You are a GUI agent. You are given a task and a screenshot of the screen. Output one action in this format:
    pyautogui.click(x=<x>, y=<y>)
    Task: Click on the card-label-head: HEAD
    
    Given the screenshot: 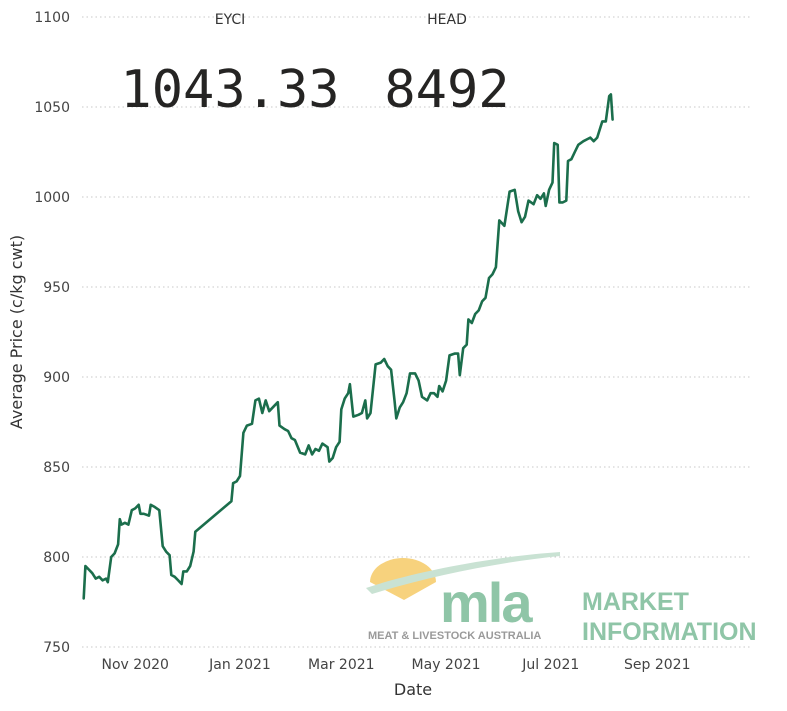 What is the action you would take?
    pyautogui.click(x=447, y=20)
    